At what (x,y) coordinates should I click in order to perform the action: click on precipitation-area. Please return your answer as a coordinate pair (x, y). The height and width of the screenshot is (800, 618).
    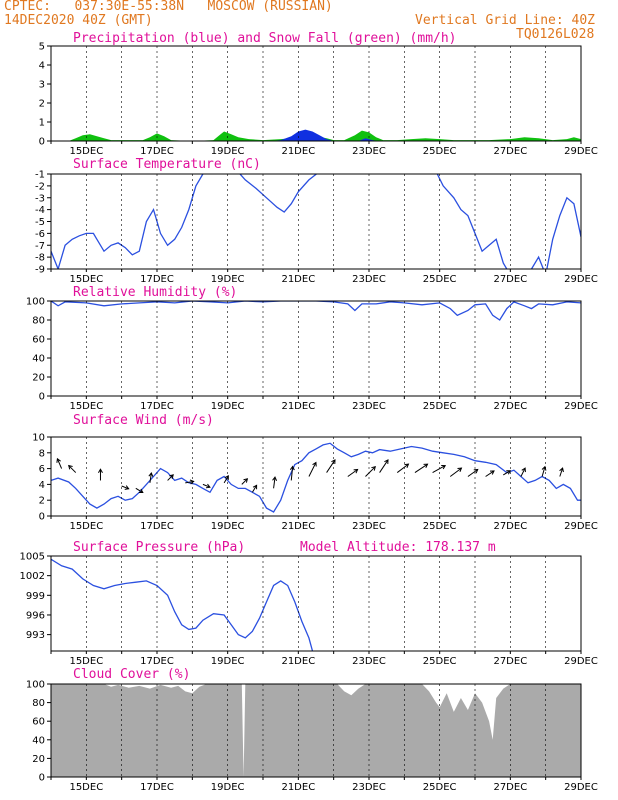
    Looking at the image, I should click on (325, 135).